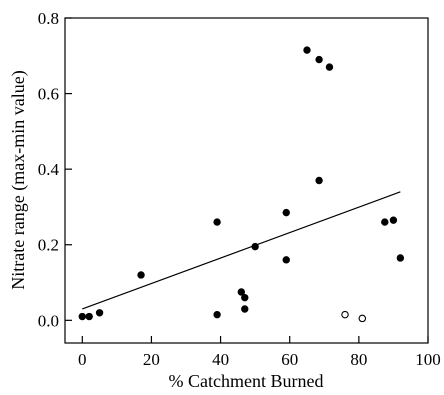 This screenshot has width=444, height=395. Describe the element at coordinates (358, 359) in the screenshot. I see `x-tick-label: 80` at that location.